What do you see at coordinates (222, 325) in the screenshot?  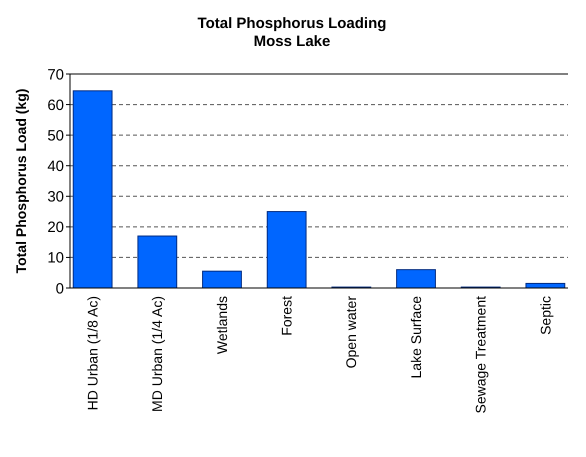 I see `x-tick-label: Wetlands` at bounding box center [222, 325].